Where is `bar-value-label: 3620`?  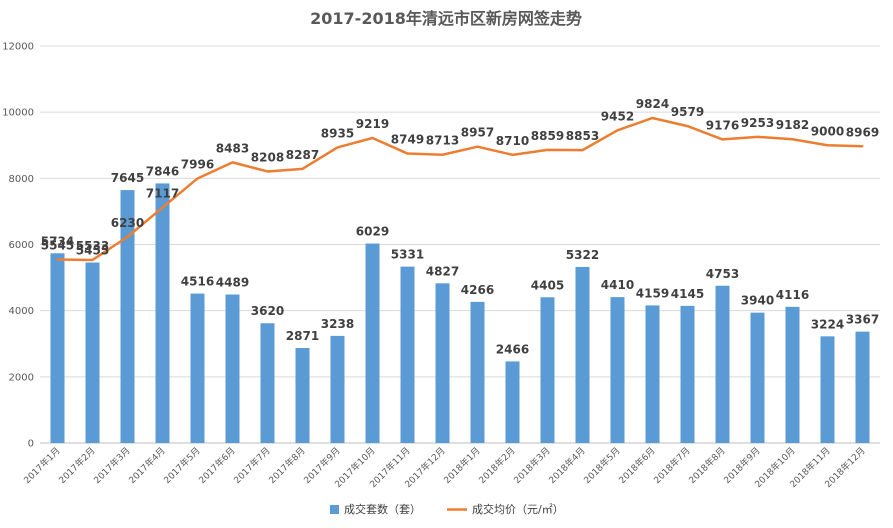
bar-value-label: 3620 is located at coordinates (267, 311).